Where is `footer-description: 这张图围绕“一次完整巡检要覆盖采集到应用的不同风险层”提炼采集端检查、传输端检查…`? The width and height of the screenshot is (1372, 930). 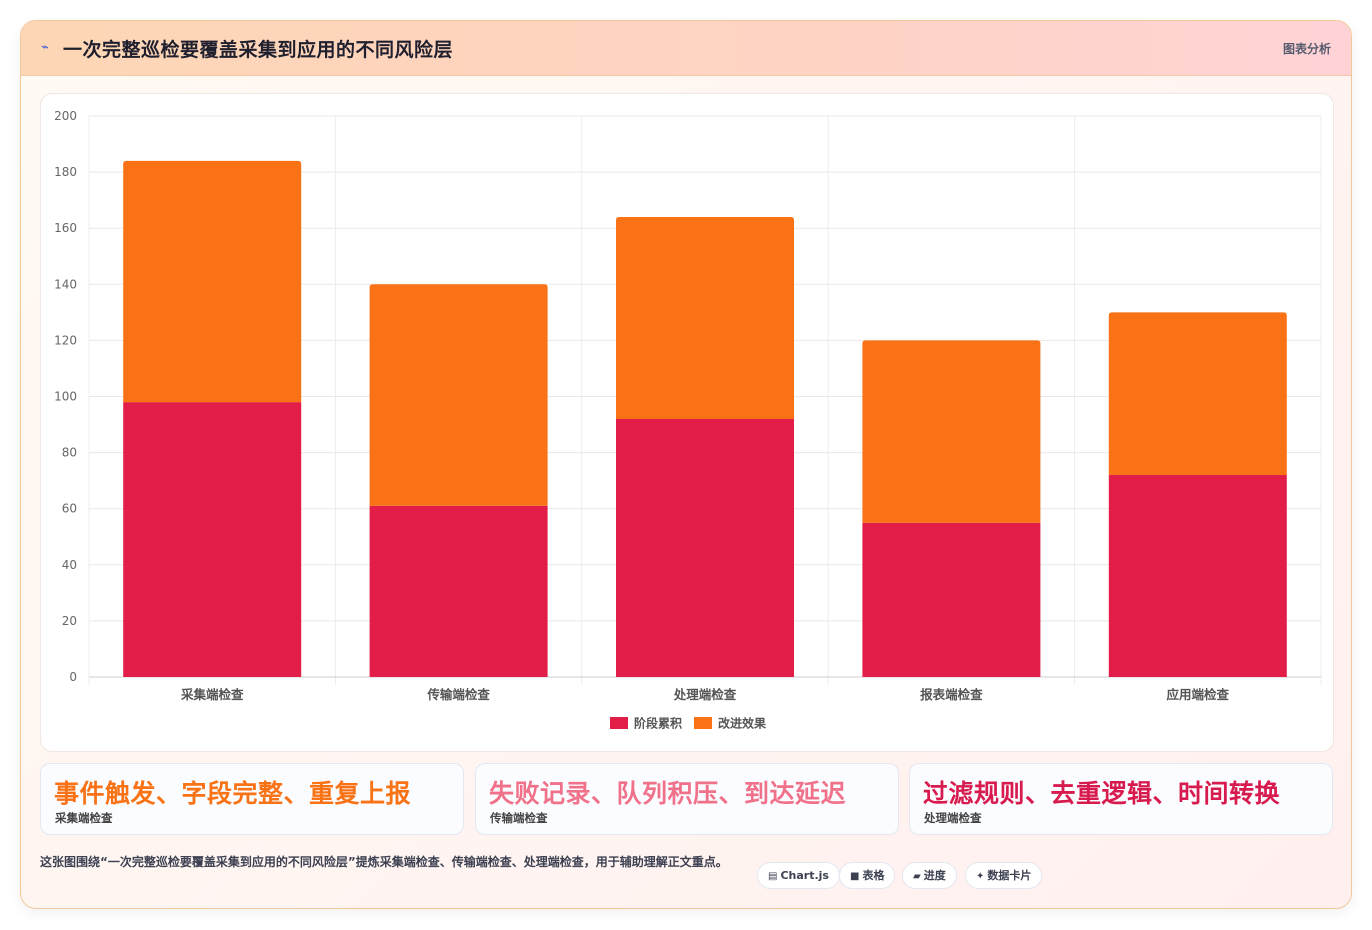
footer-description: 这张图围绕“一次完整巡检要覆盖采集到应用的不同风险层”提炼采集端检查、传输端检查… is located at coordinates (384, 862).